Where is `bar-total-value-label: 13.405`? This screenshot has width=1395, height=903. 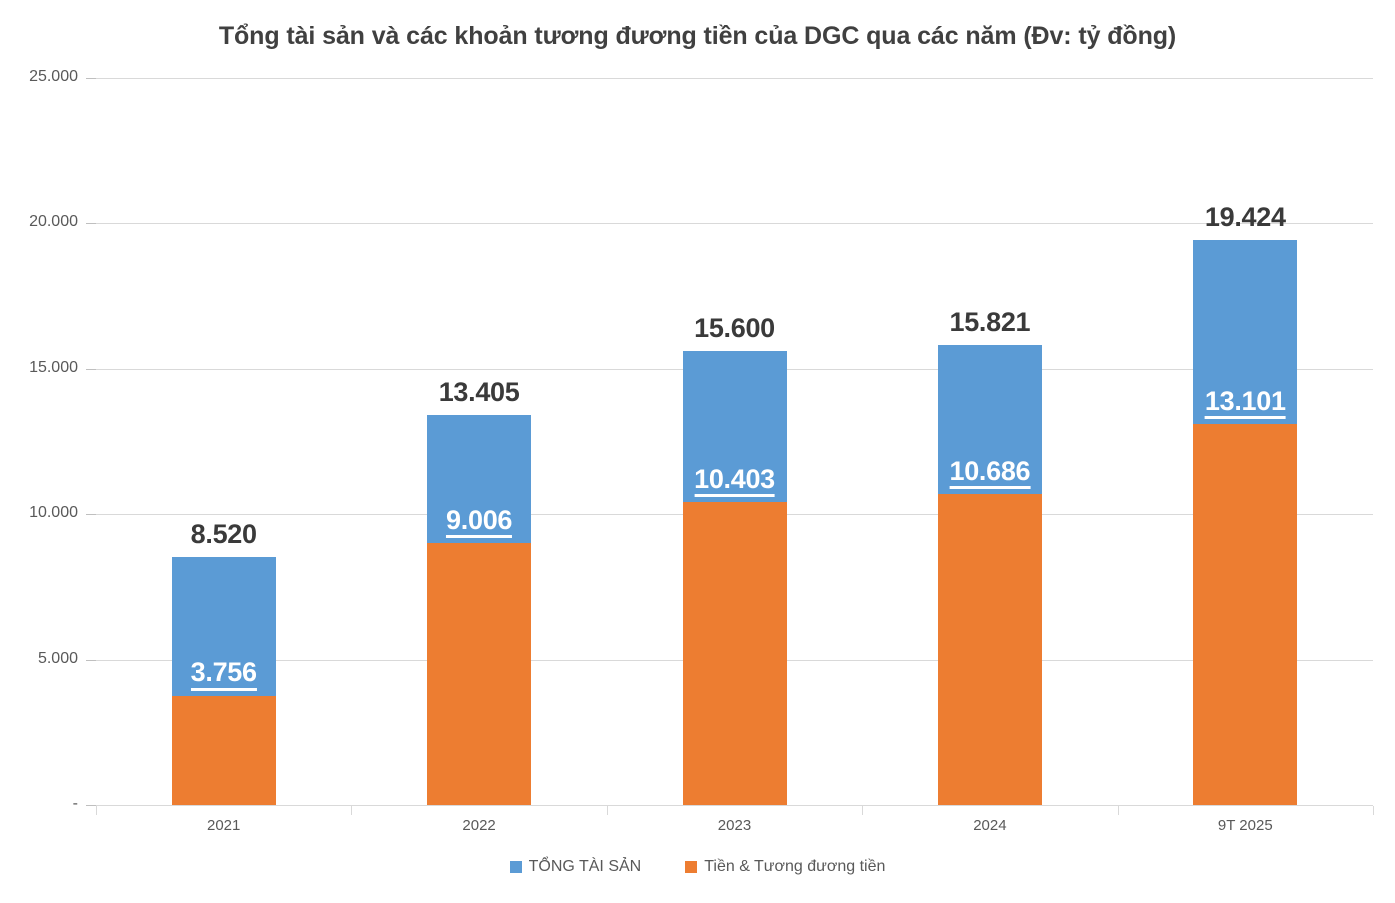 bar-total-value-label: 13.405 is located at coordinates (479, 392).